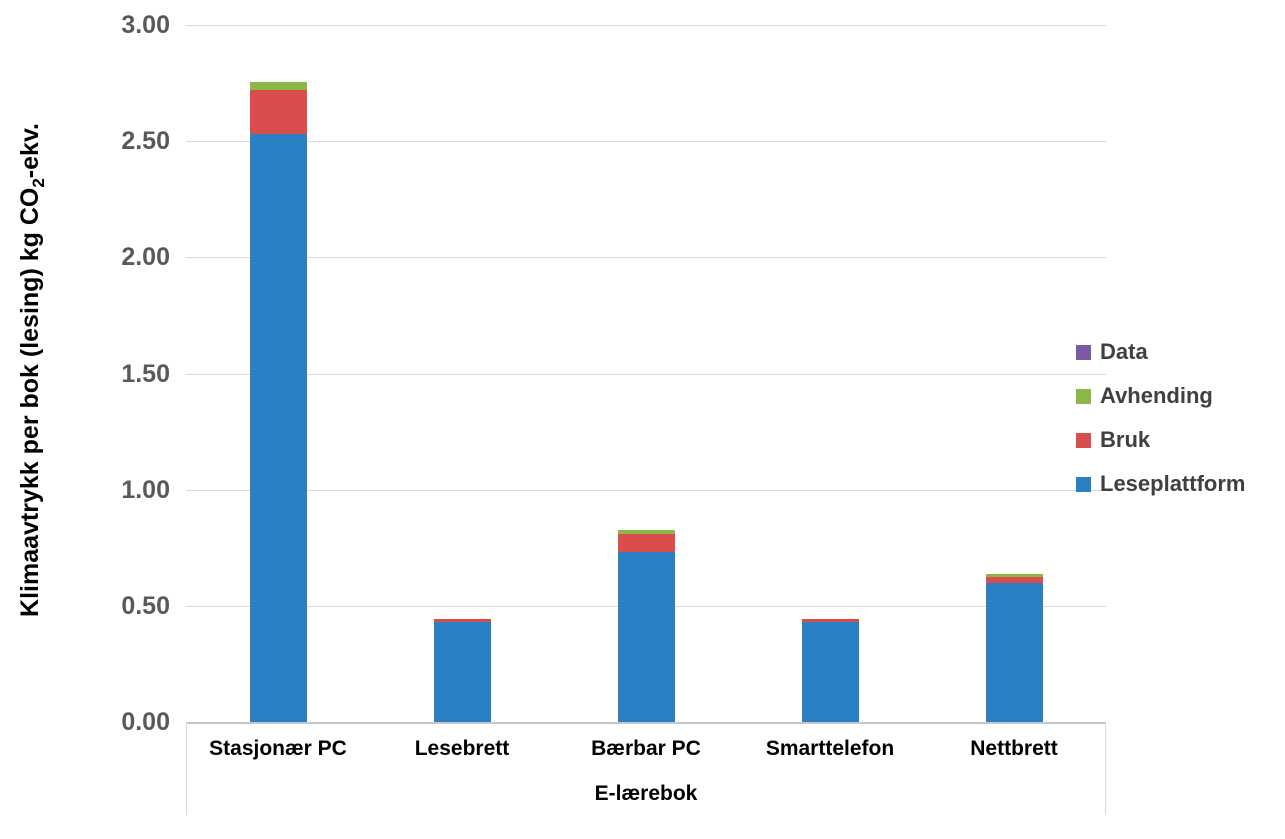 This screenshot has height=839, width=1285. What do you see at coordinates (145, 25) in the screenshot?
I see `y-tick-label: 3.00` at bounding box center [145, 25].